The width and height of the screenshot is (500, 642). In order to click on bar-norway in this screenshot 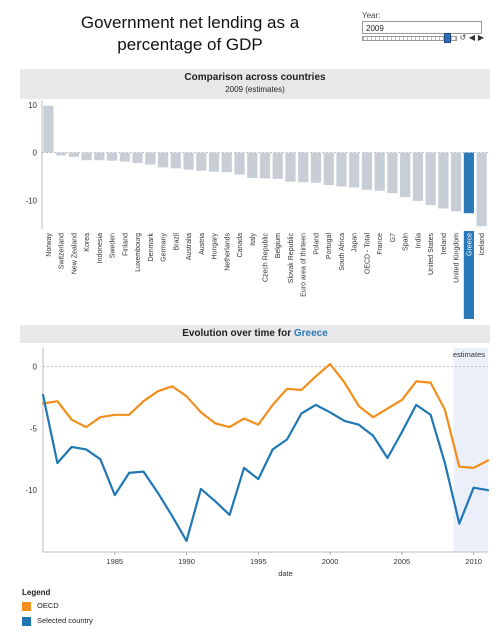, I will do `click(48, 129)`.